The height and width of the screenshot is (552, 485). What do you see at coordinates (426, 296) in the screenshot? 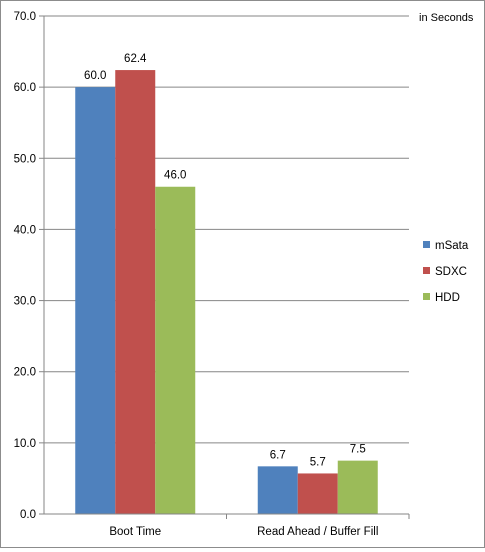
I see `legend-swatch-hdd` at bounding box center [426, 296].